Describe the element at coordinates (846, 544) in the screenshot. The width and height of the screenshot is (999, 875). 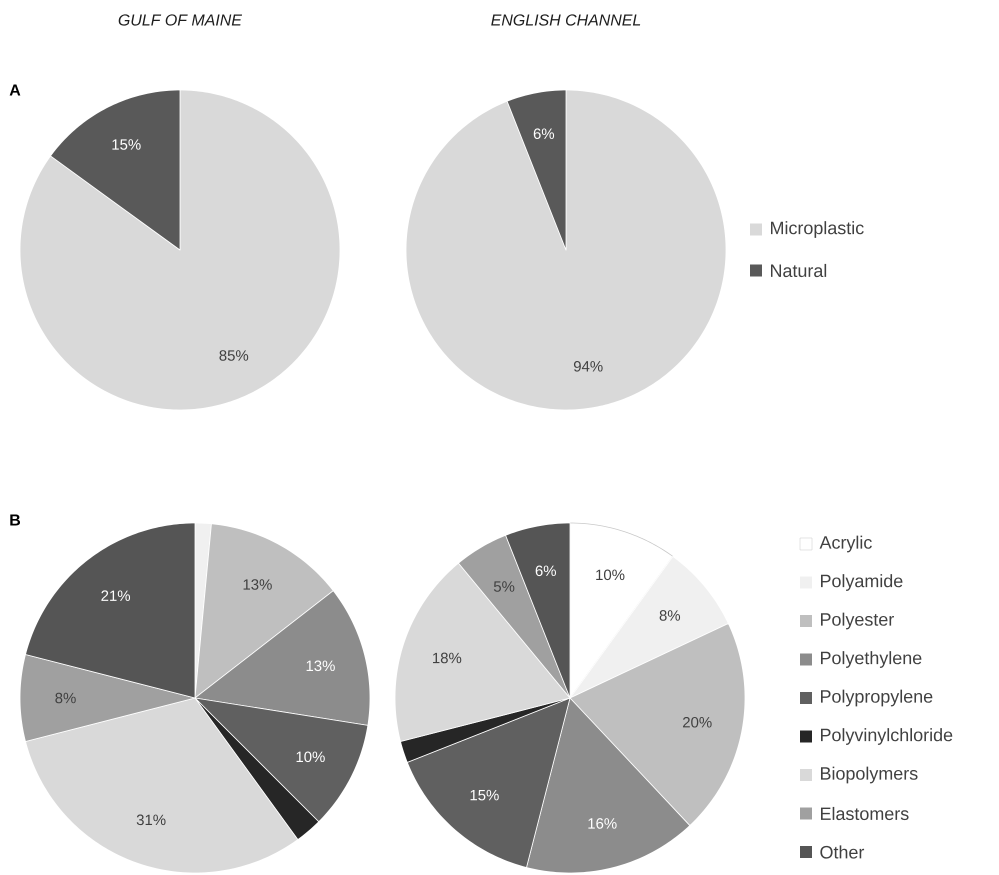
I see `legend-label: Acrylic` at that location.